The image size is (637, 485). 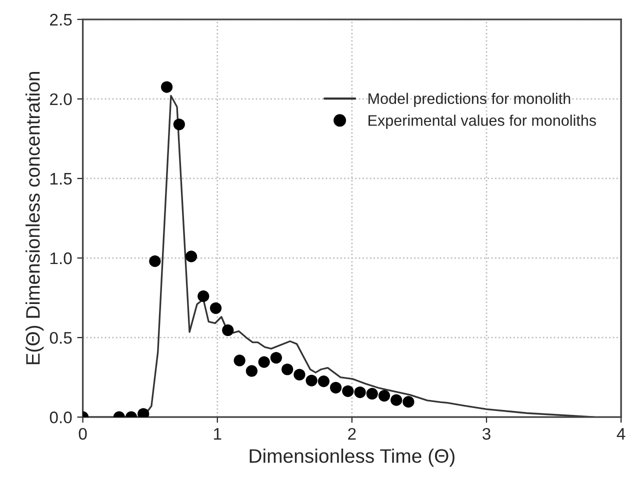 I want to click on x-tick-label: 1, so click(x=218, y=434).